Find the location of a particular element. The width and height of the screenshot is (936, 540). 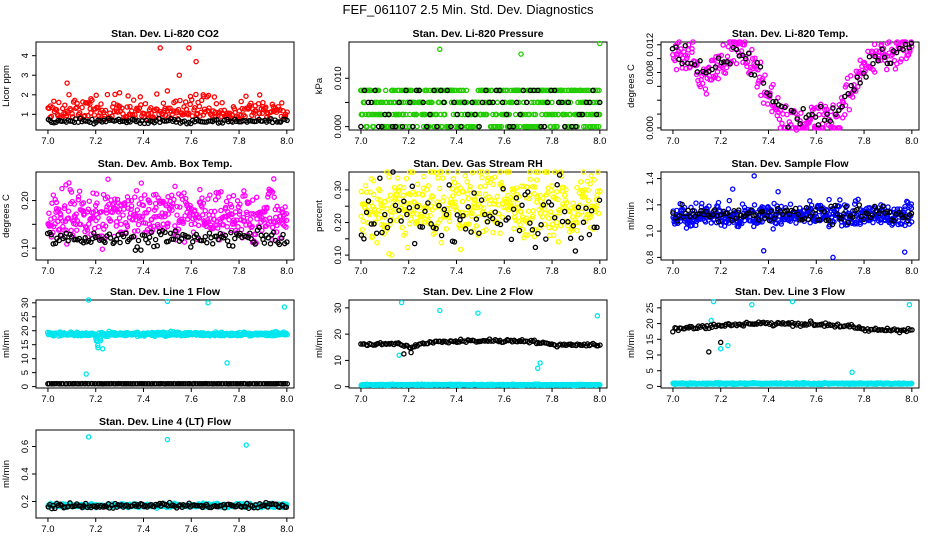

series-selected is located at coordinates (167, 238).